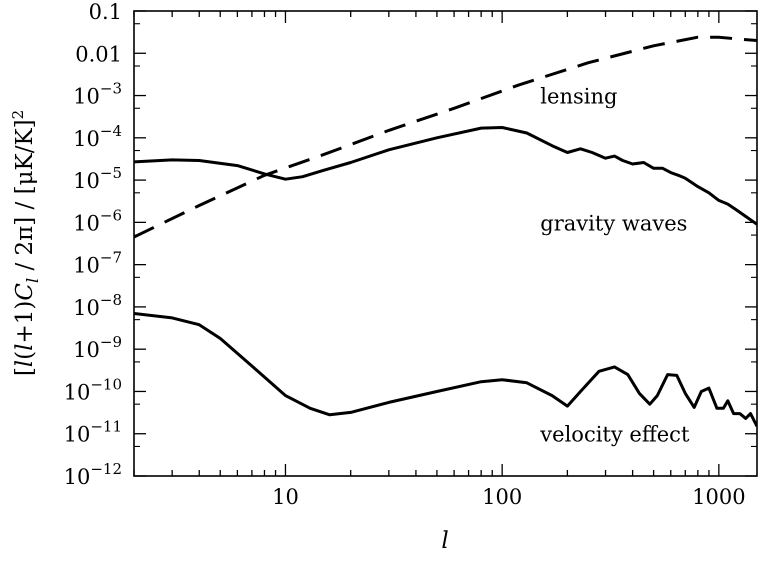 The width and height of the screenshot is (759, 565). What do you see at coordinates (111, 215) in the screenshot?
I see `y-tick-exponent: −6` at bounding box center [111, 215].